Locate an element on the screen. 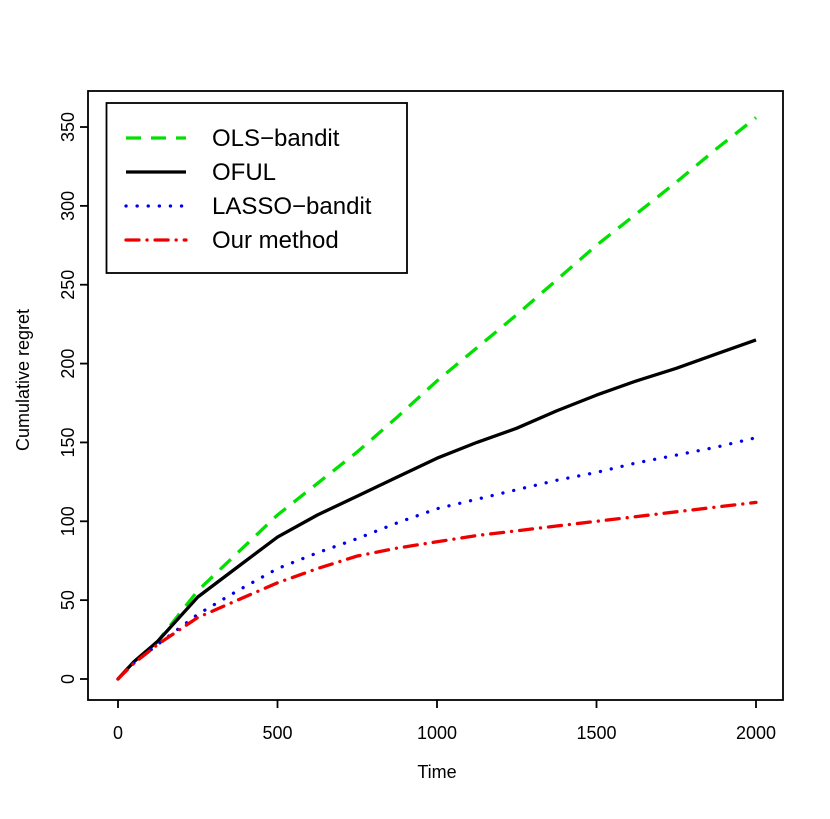 This screenshot has height=819, width=830. x-axis-tick-label: 2000 is located at coordinates (756, 733).